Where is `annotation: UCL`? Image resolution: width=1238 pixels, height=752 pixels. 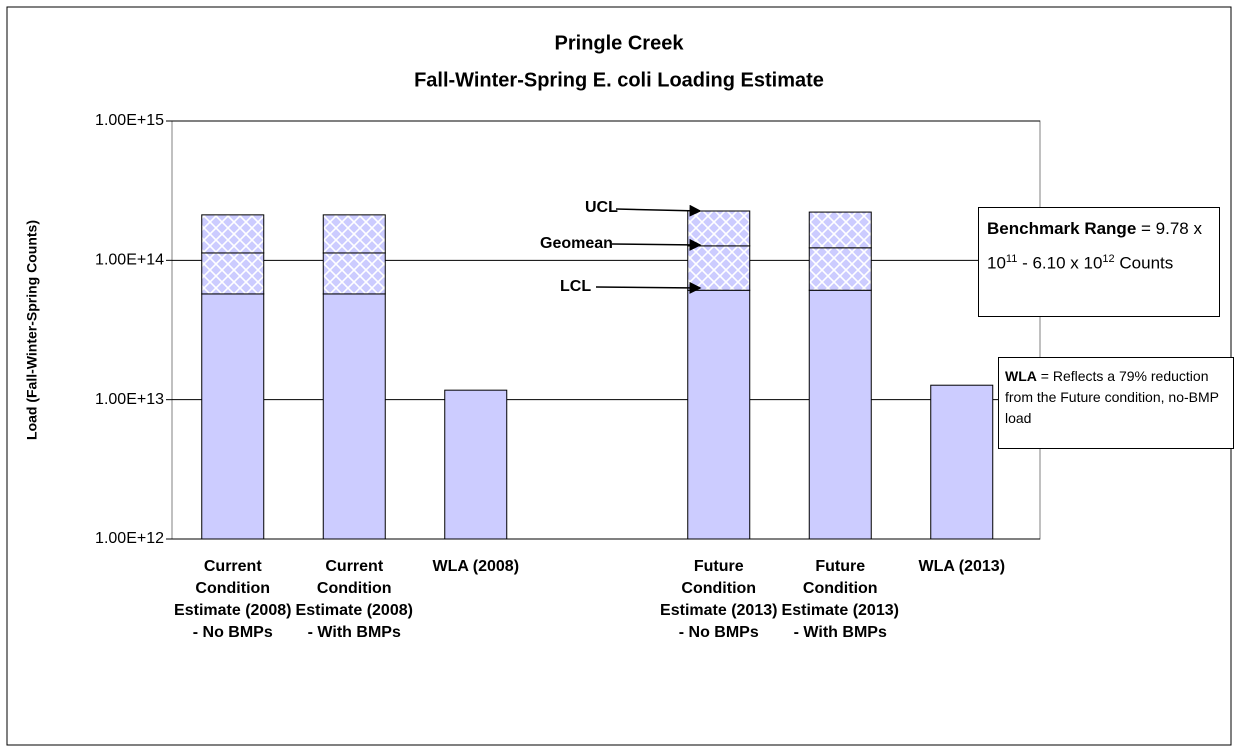
annotation: UCL is located at coordinates (601, 207).